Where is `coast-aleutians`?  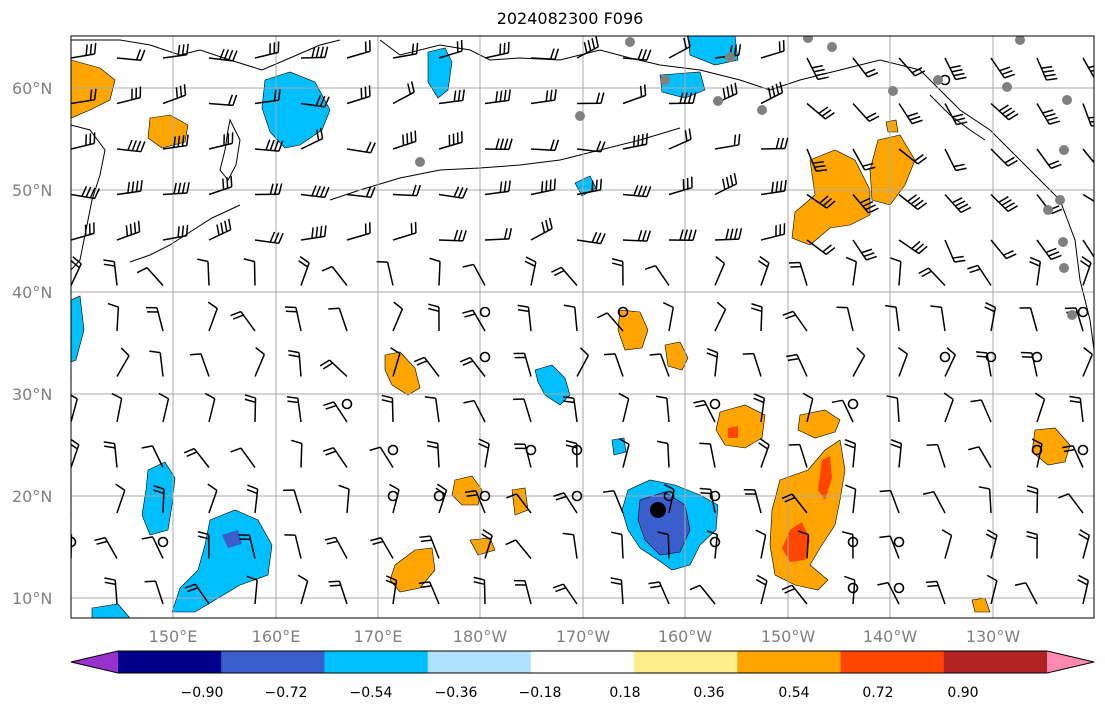 coast-aleutians is located at coordinates (505, 164).